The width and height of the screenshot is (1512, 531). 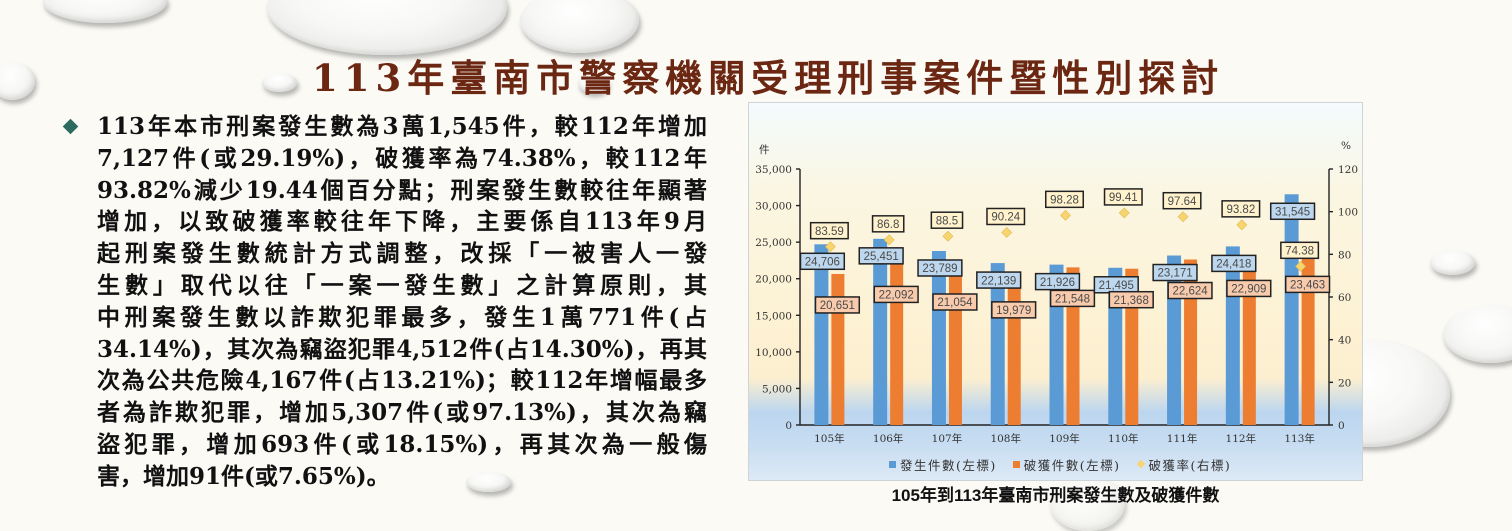 I want to click on svg-text: 21,054, so click(x=955, y=303).